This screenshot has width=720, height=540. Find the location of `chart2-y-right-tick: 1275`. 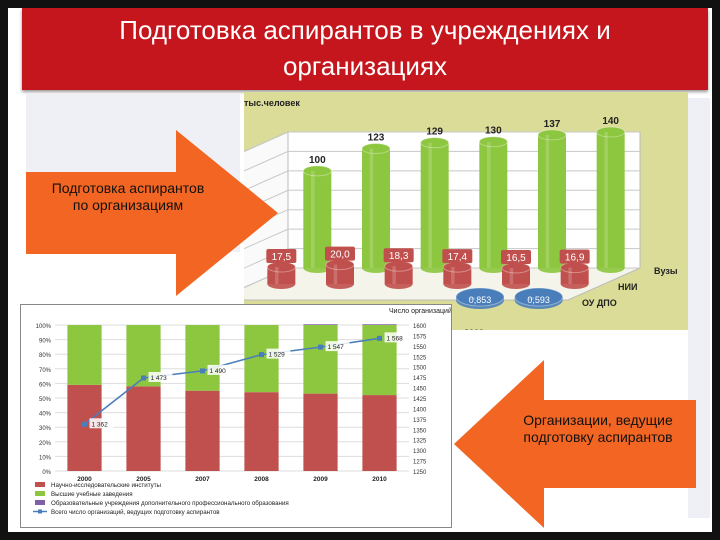

chart2-y-right-tick: 1275 is located at coordinates (420, 463).